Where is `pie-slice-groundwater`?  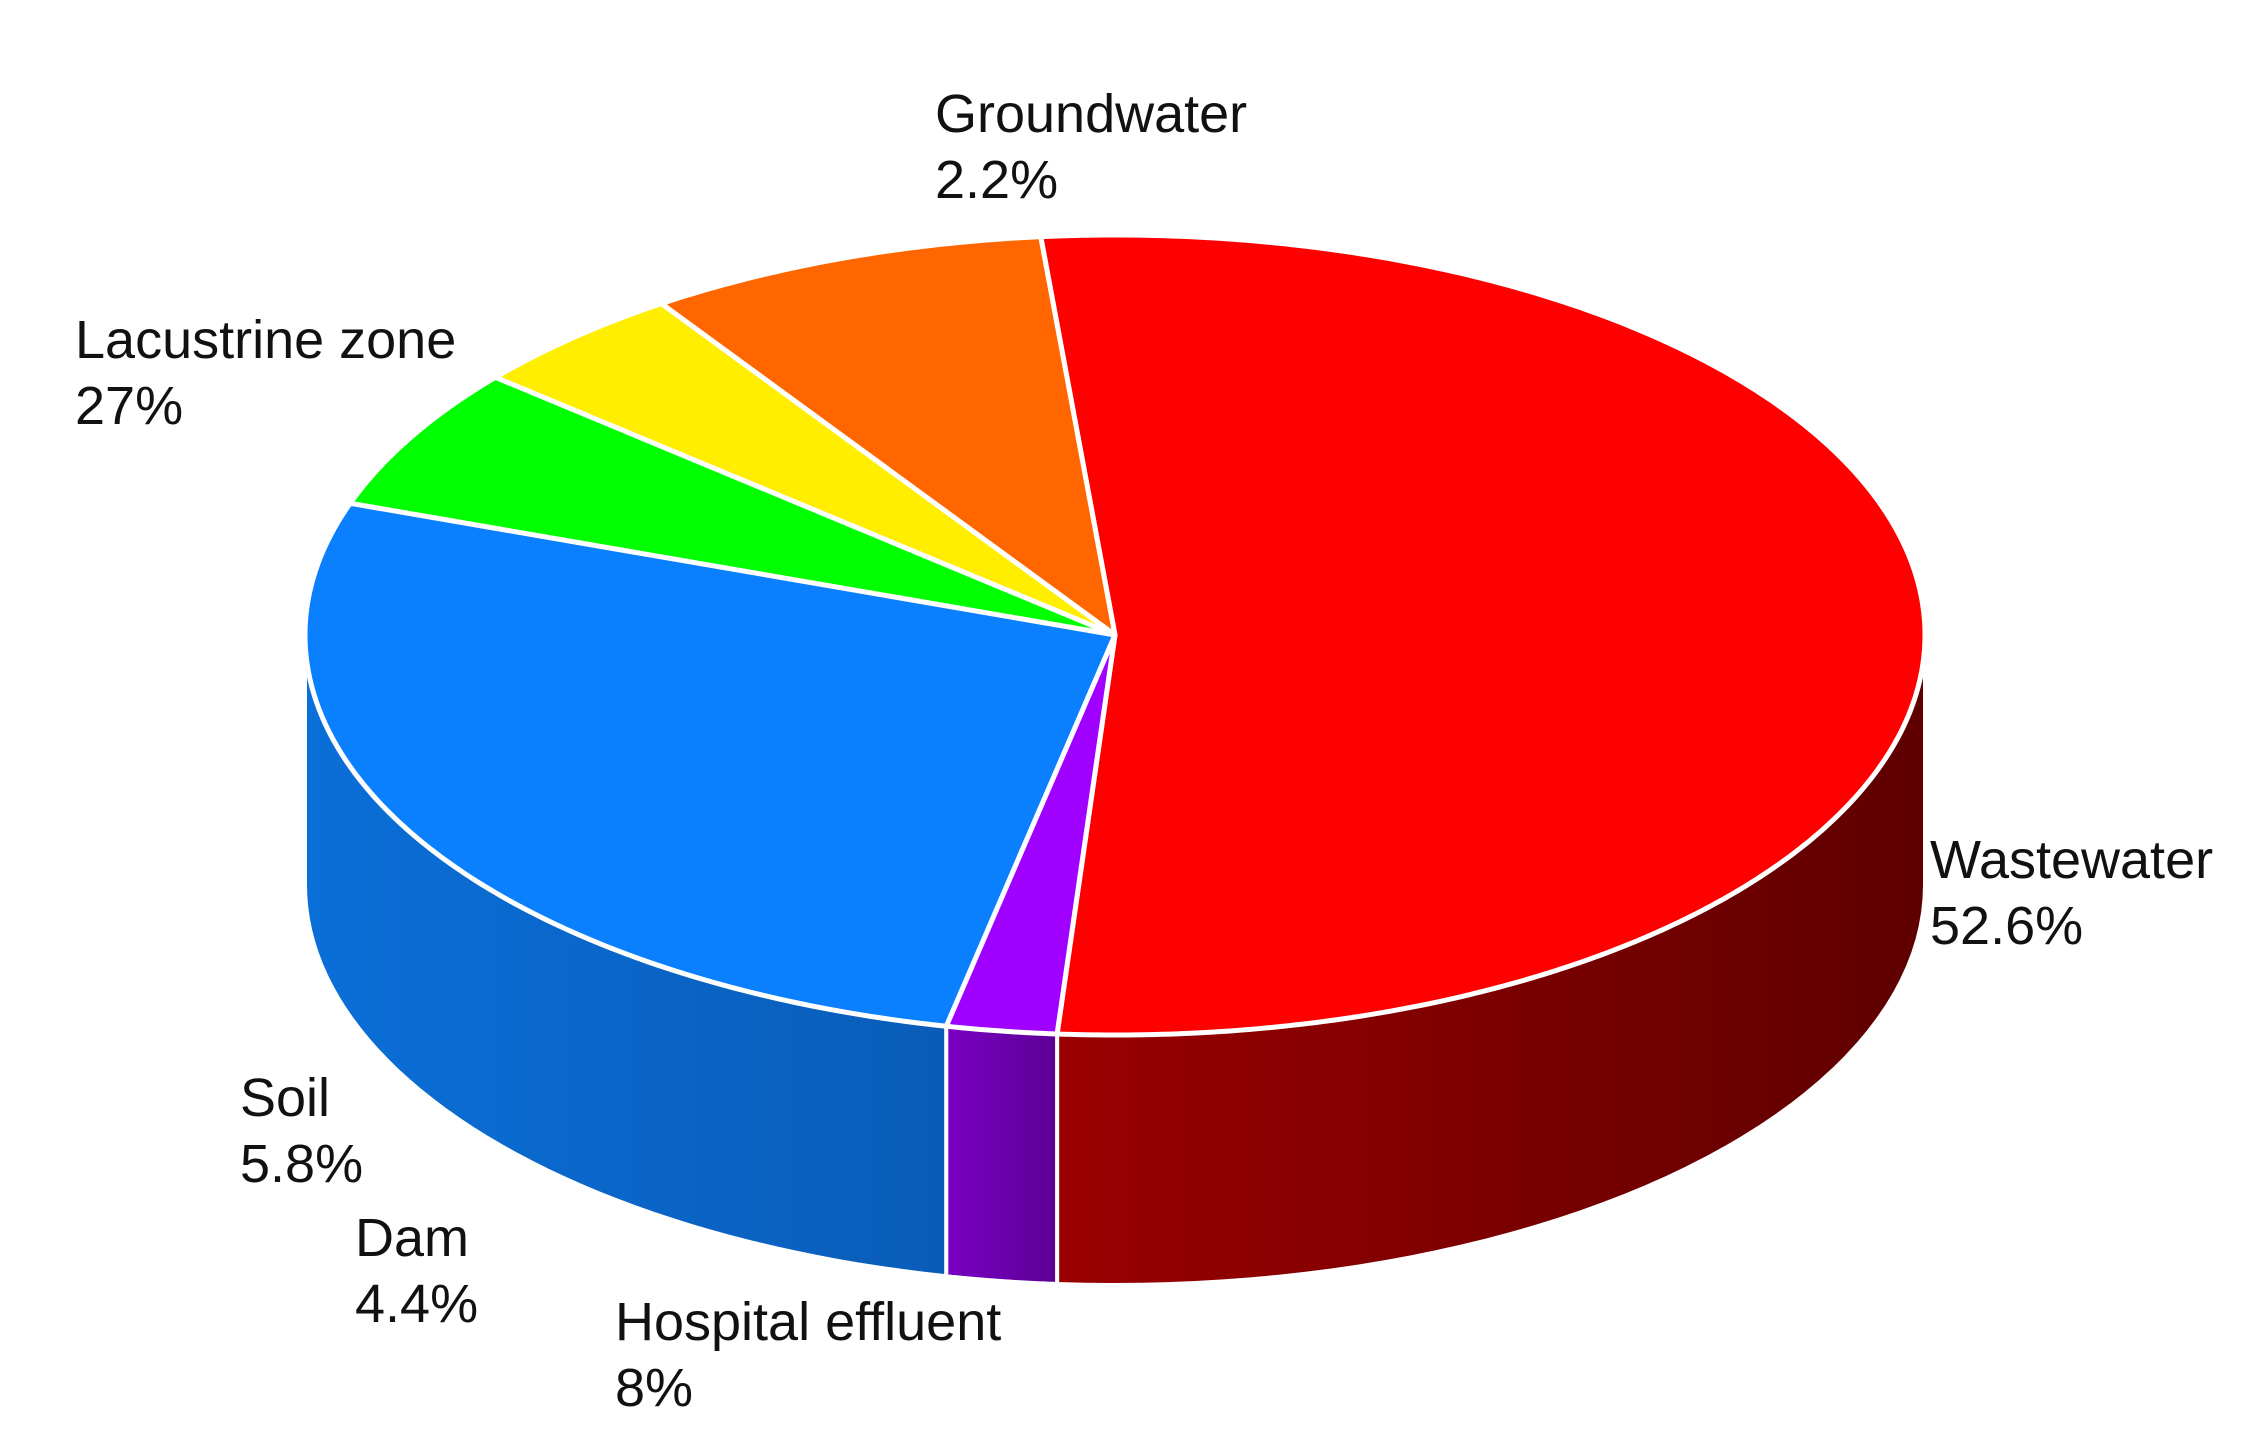 pie-slice-groundwater is located at coordinates (1030, 834).